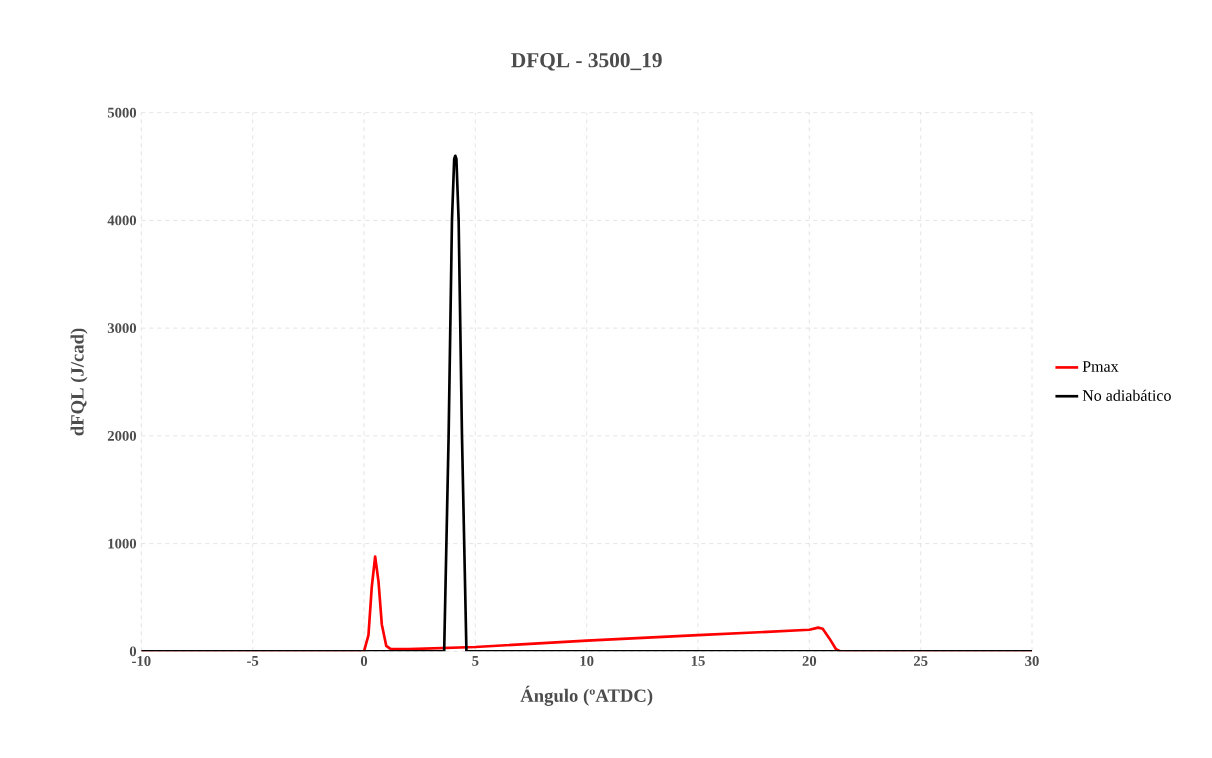 This screenshot has height=758, width=1212. What do you see at coordinates (698, 661) in the screenshot?
I see `x-tick-label: 15` at bounding box center [698, 661].